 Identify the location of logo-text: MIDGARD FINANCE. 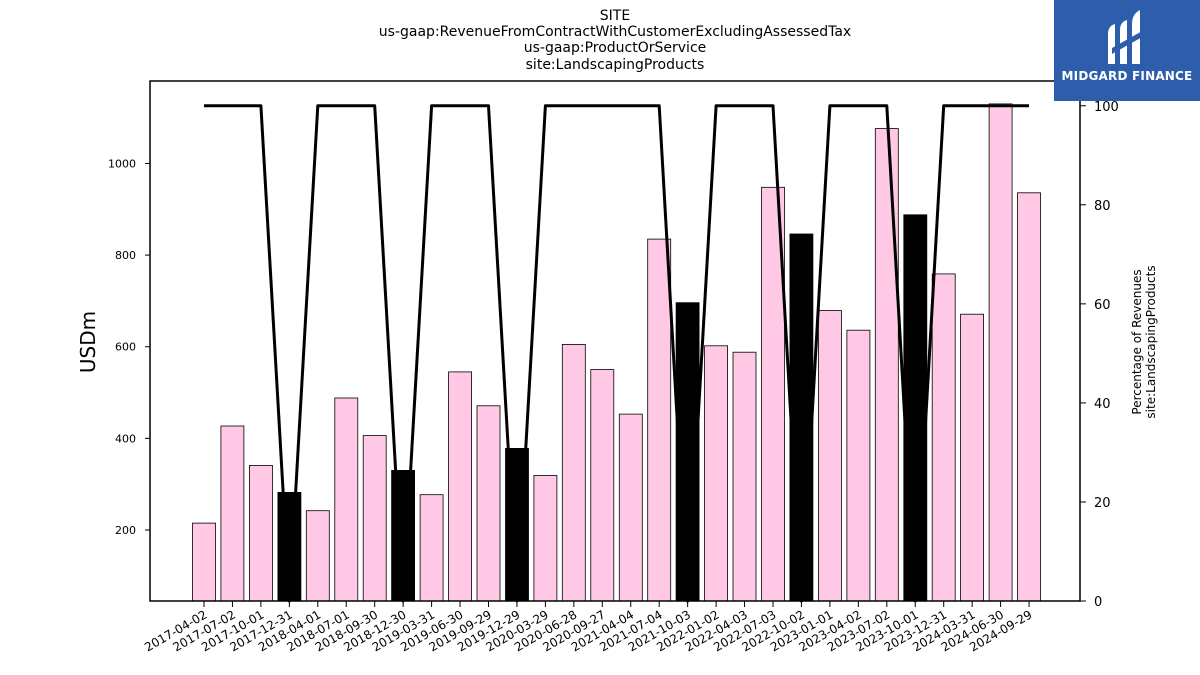
(1127, 76).